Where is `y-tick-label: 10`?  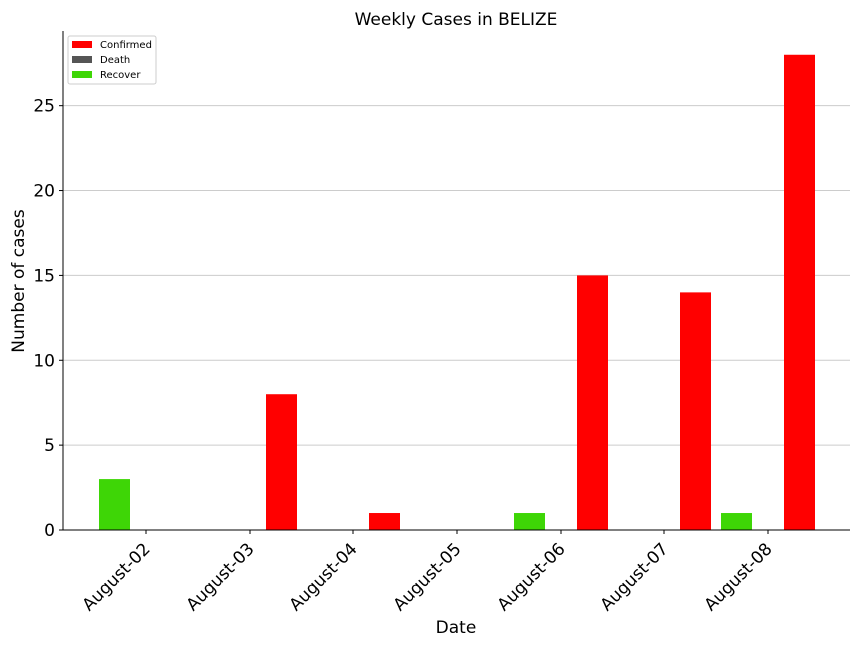 y-tick-label: 10 is located at coordinates (44, 361).